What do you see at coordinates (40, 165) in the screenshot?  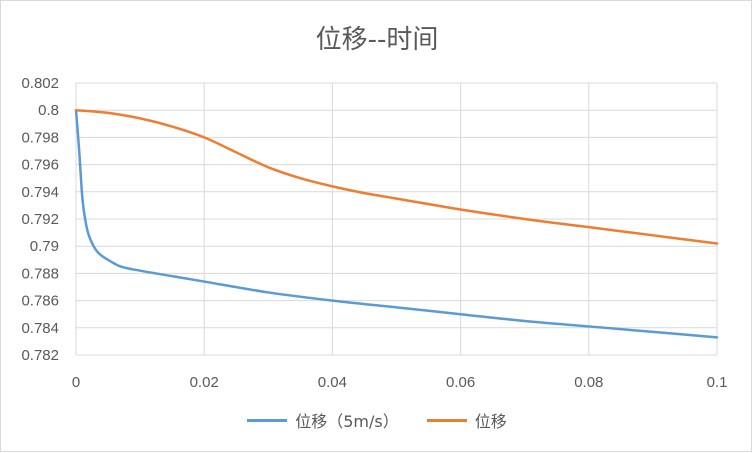 I see `y-tick-label: 0.796` at bounding box center [40, 165].